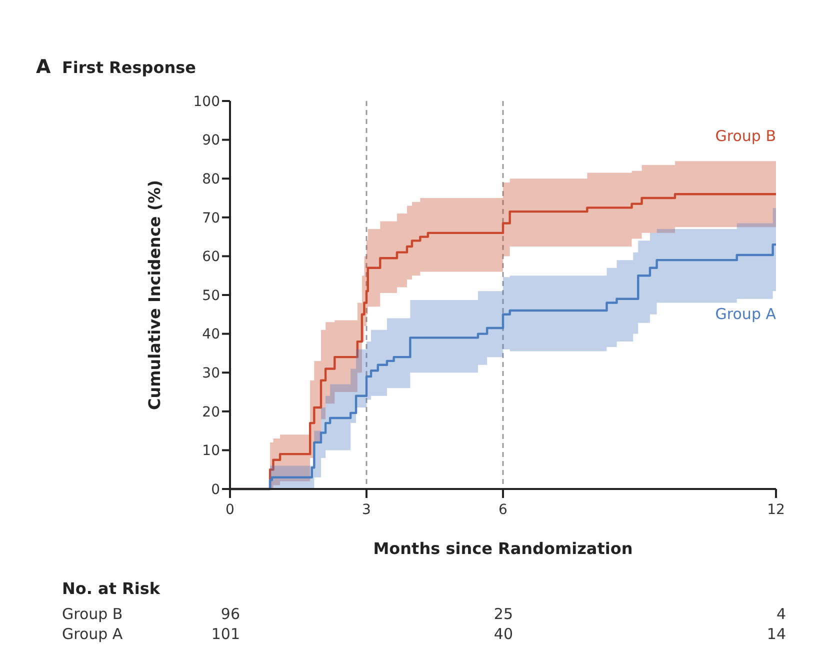 The image size is (818, 670). What do you see at coordinates (211, 374) in the screenshot?
I see `y-tick-label: 30` at bounding box center [211, 374].